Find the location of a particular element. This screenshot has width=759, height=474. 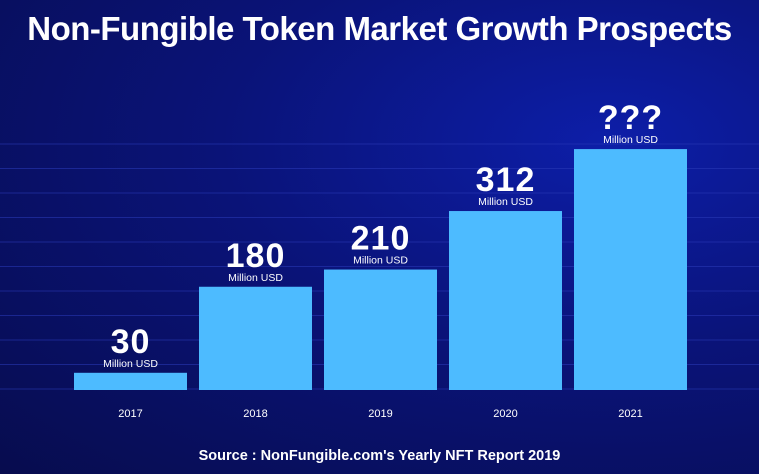

unit-label-2020: Million USD is located at coordinates (505, 202).